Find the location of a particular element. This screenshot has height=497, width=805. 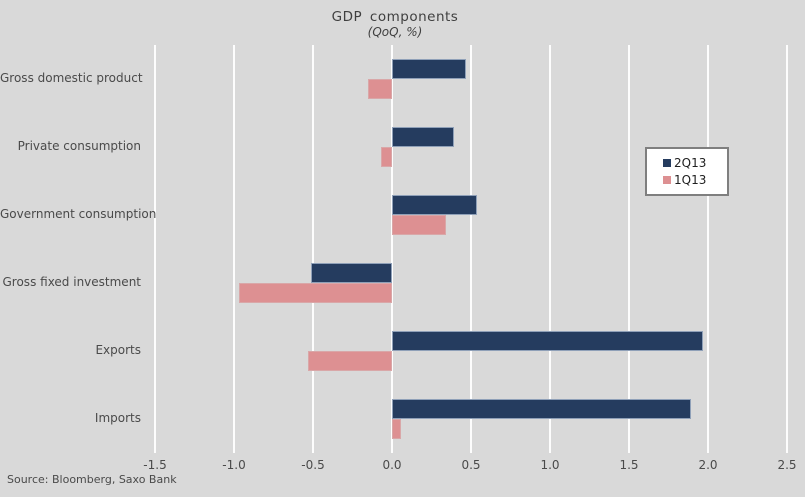

chart-title: GDP components is located at coordinates (395, 17).